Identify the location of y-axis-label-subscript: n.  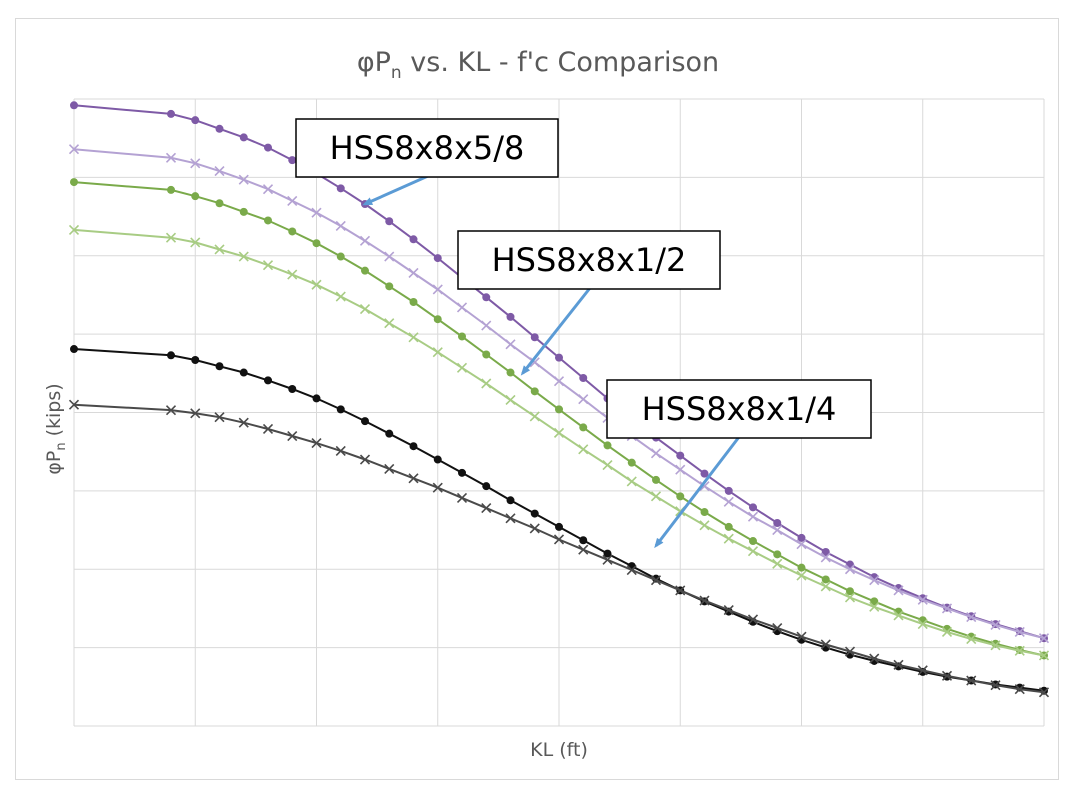
(61, 446).